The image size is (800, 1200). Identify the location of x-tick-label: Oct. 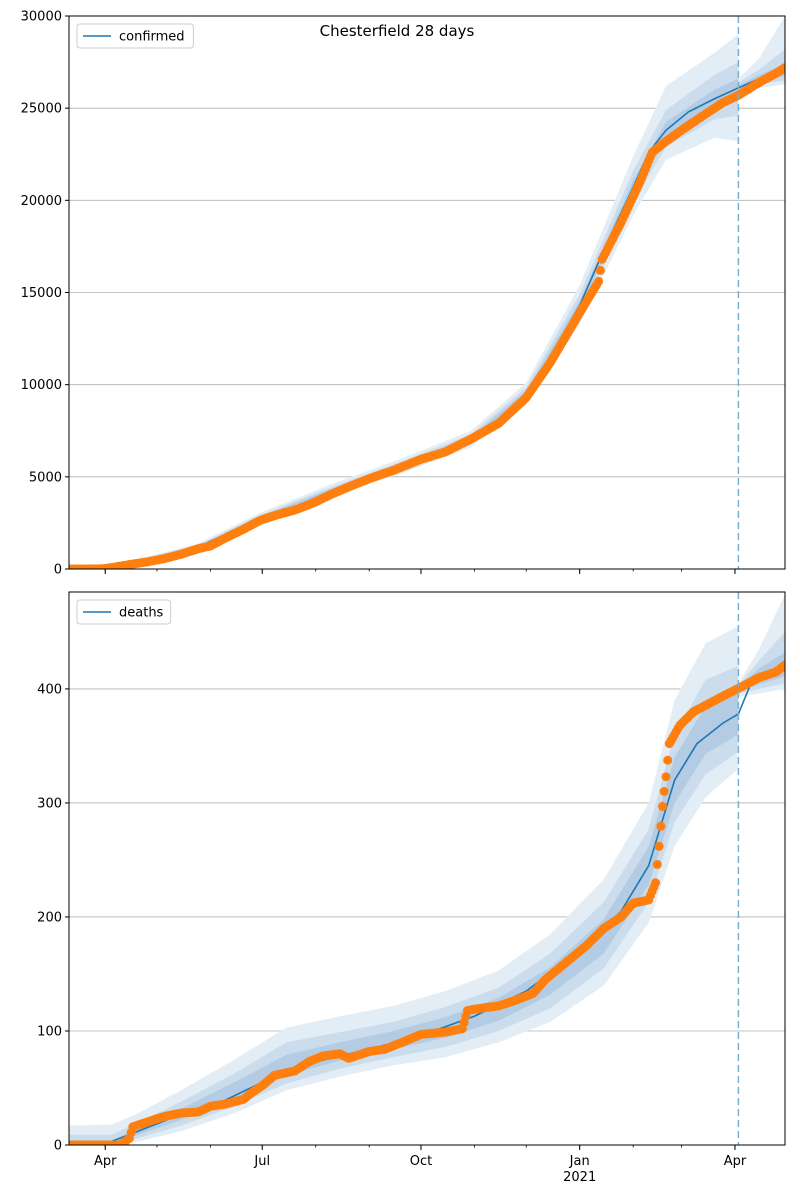
(421, 1161).